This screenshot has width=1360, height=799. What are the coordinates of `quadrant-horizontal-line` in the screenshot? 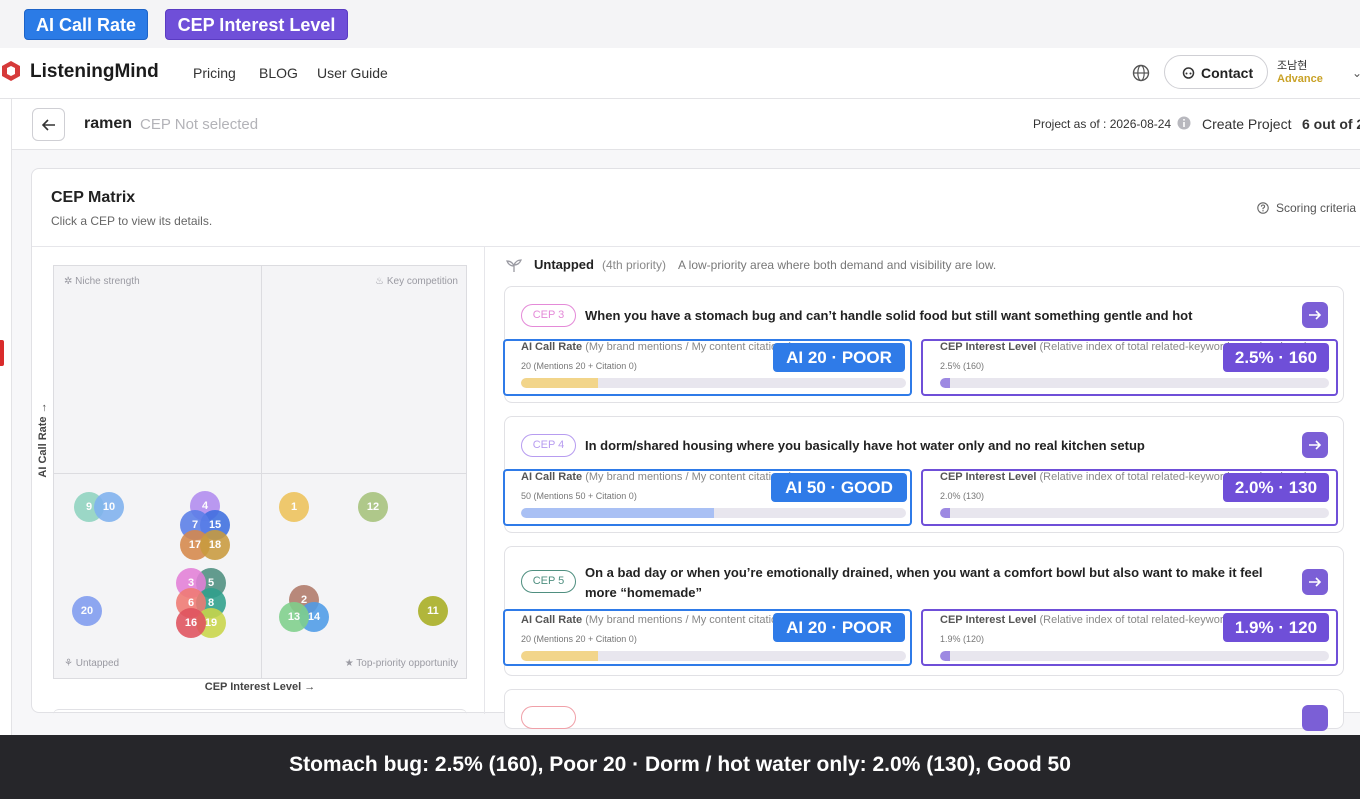 It's located at (260, 473).